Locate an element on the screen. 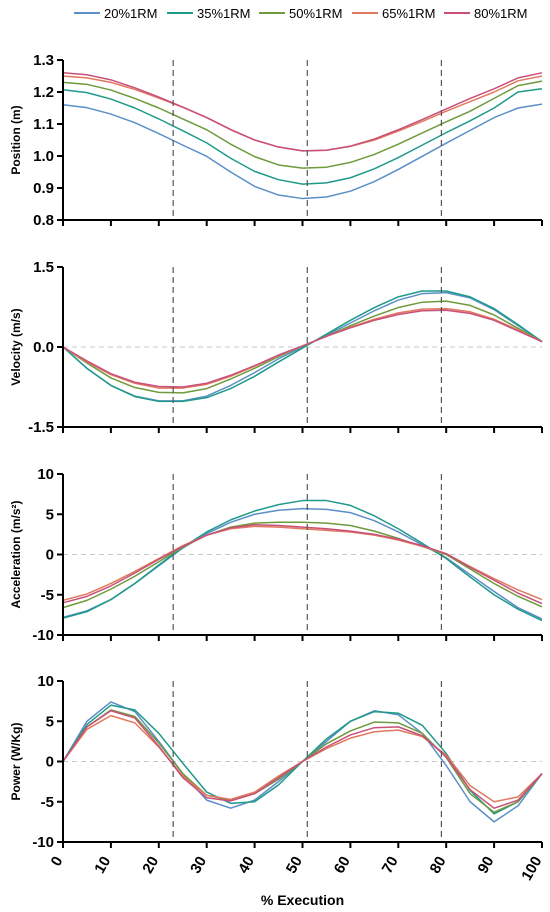  x-tick-label: 90 is located at coordinates (485, 865).